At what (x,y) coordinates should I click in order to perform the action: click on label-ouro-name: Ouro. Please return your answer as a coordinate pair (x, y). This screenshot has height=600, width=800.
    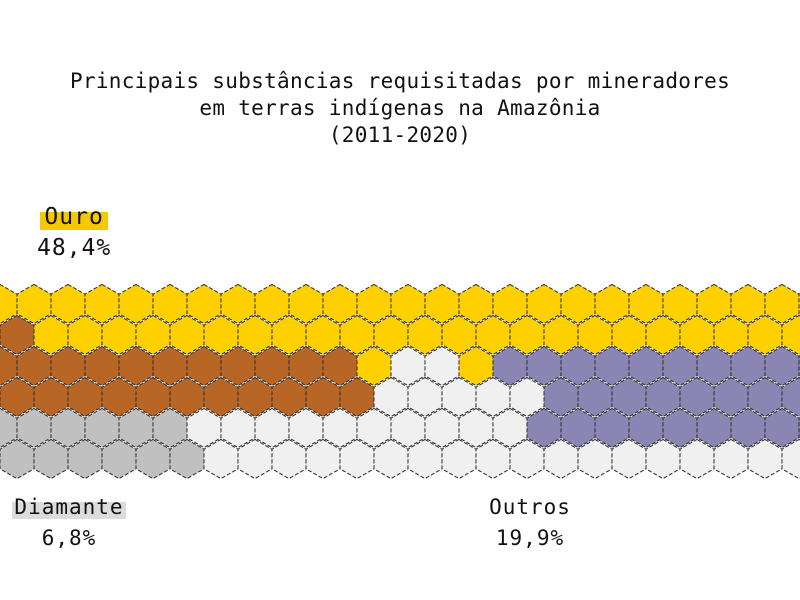
    Looking at the image, I should click on (74, 217).